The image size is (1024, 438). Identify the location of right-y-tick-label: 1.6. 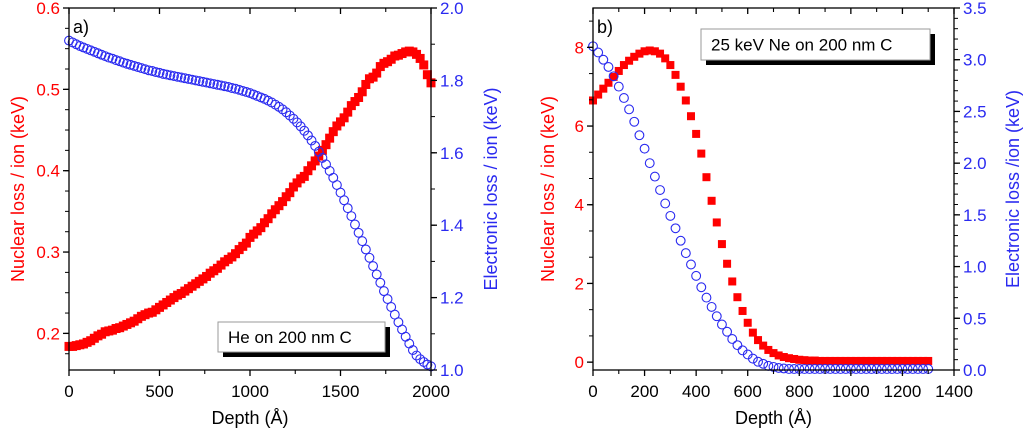
(452, 153).